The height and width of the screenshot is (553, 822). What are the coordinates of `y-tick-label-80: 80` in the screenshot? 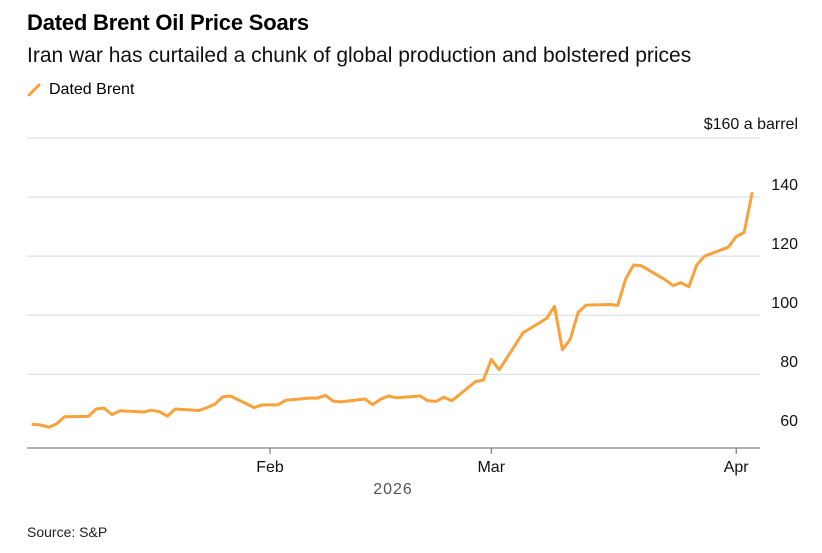 It's located at (789, 362).